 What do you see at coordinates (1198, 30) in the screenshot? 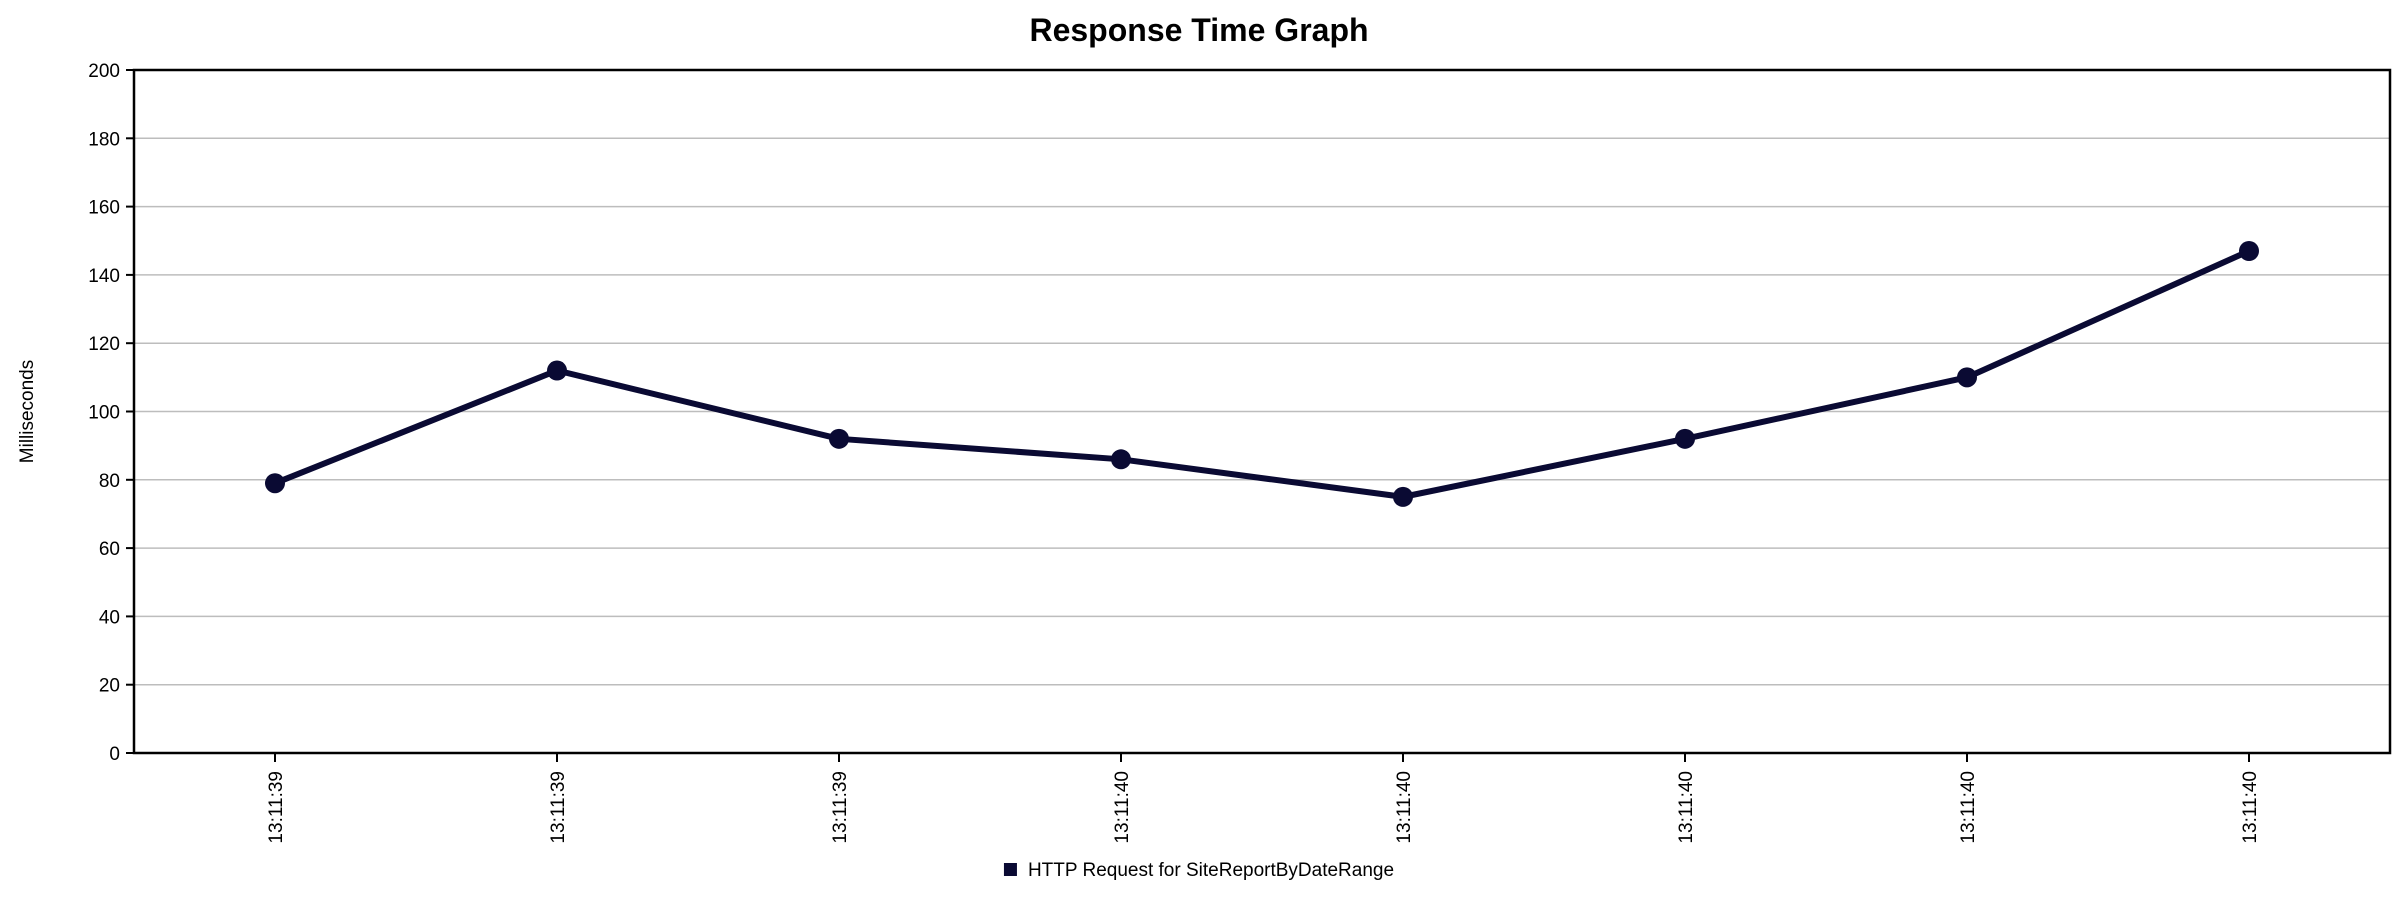
I see `chart-title: Response Time Graph` at bounding box center [1198, 30].